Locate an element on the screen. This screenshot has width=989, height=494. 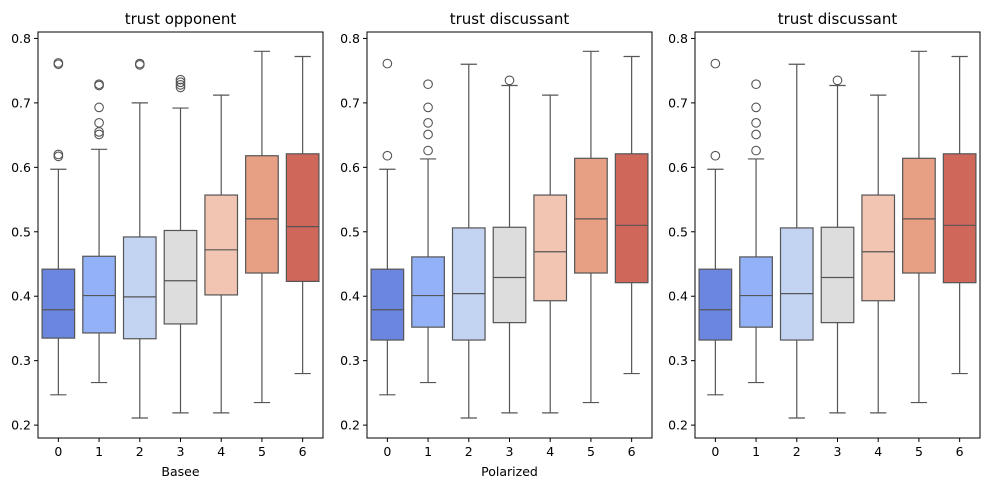
chart-title: trust discussant is located at coordinates (838, 19).